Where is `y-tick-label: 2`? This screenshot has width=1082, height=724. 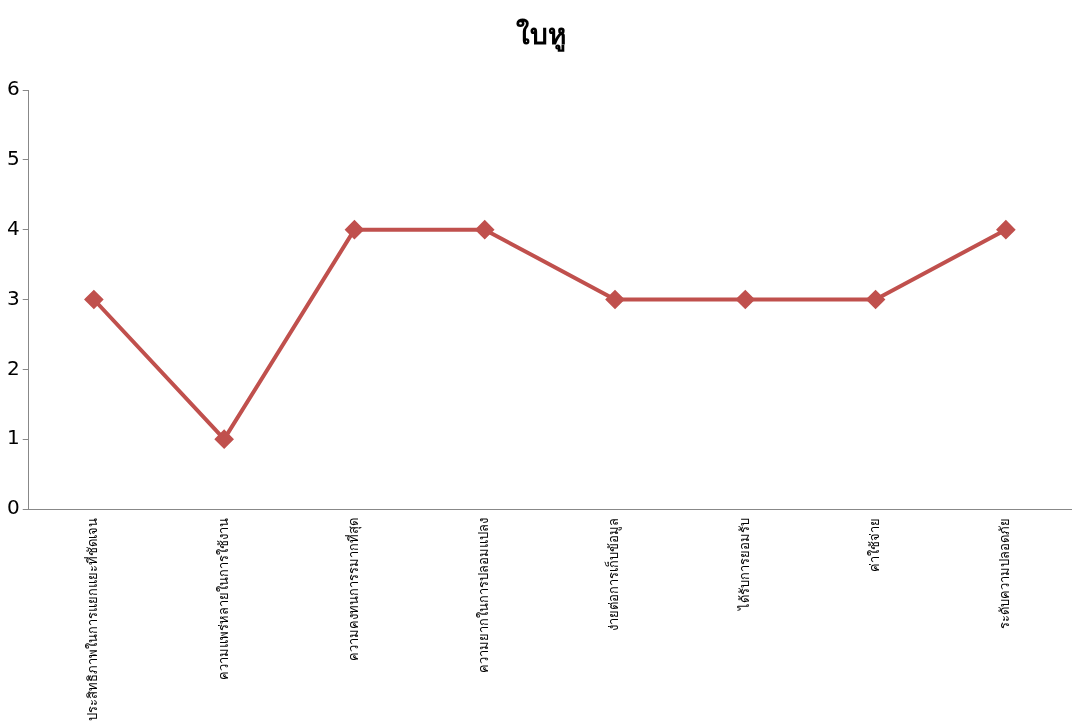
y-tick-label: 2 is located at coordinates (13, 367).